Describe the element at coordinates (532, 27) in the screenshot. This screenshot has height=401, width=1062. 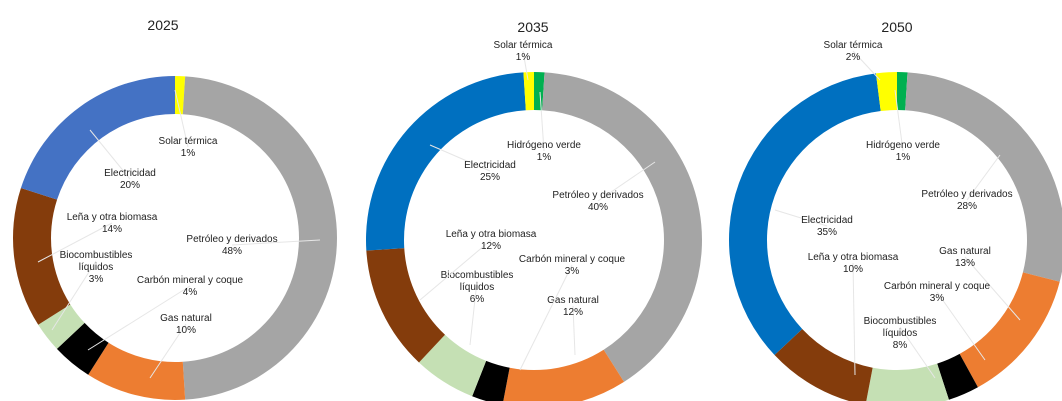
I see `chart-title: 2035` at that location.